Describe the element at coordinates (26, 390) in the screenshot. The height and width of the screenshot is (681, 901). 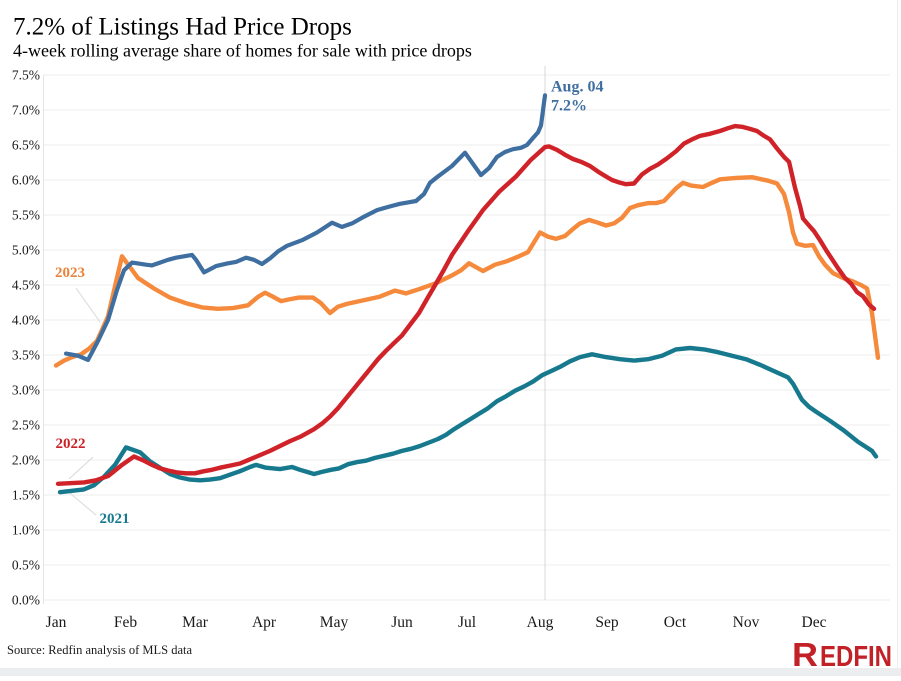
I see `svg-text: 3.0%` at that location.